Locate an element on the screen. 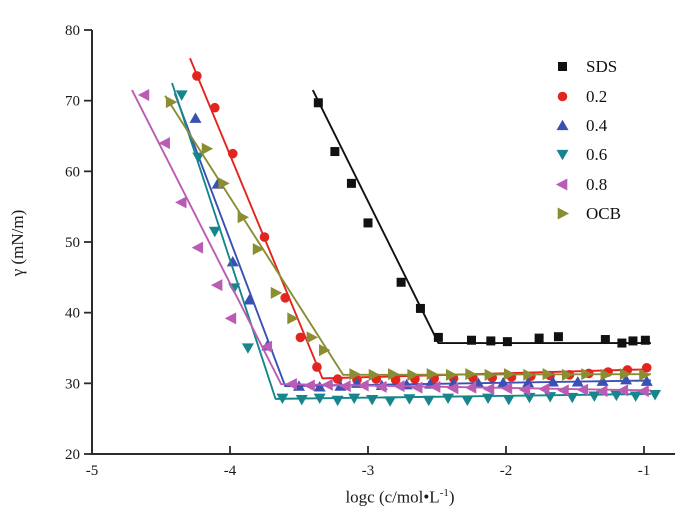  y-tick-label: 30 is located at coordinates (72, 384).